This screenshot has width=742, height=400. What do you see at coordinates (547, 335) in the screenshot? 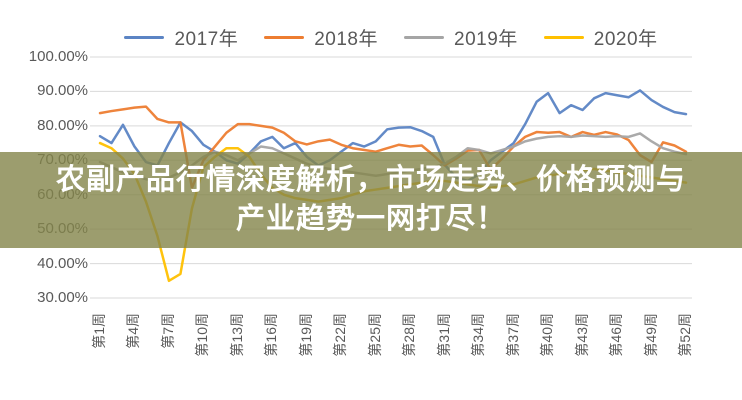
I see `x-axis-tick-label: 第40周` at bounding box center [547, 335].